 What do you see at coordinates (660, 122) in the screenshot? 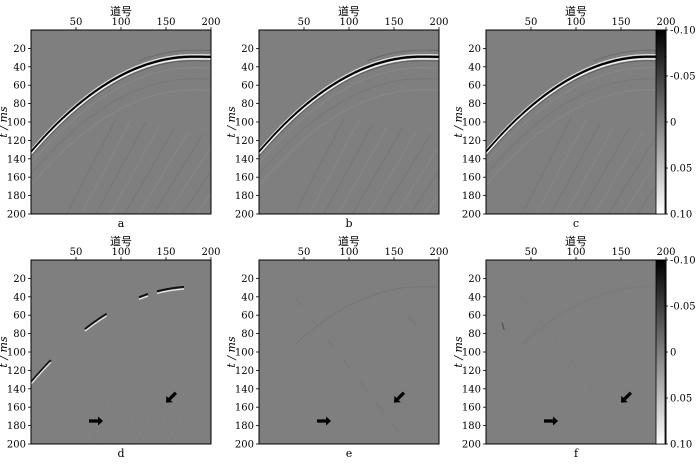
I see `colorbar-bar` at bounding box center [660, 122].